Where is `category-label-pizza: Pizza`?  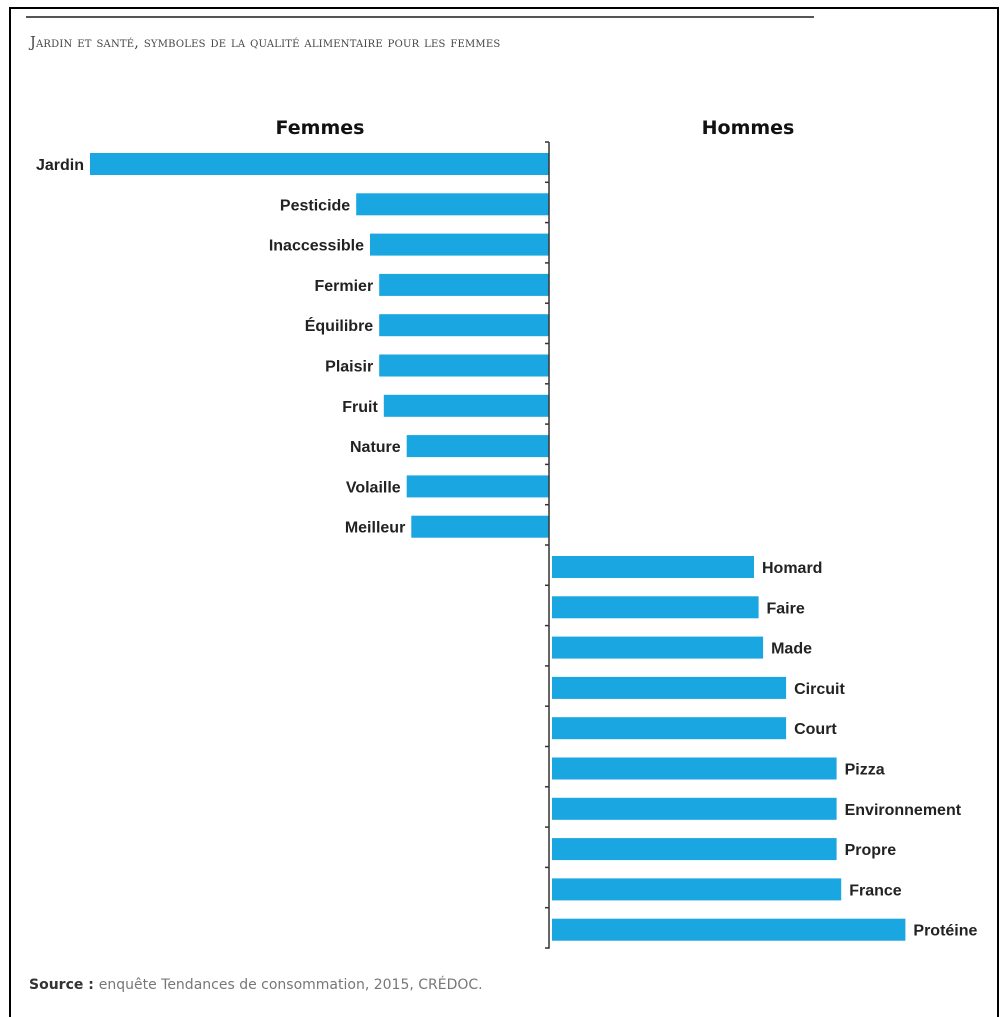 category-label-pizza: Pizza is located at coordinates (865, 770).